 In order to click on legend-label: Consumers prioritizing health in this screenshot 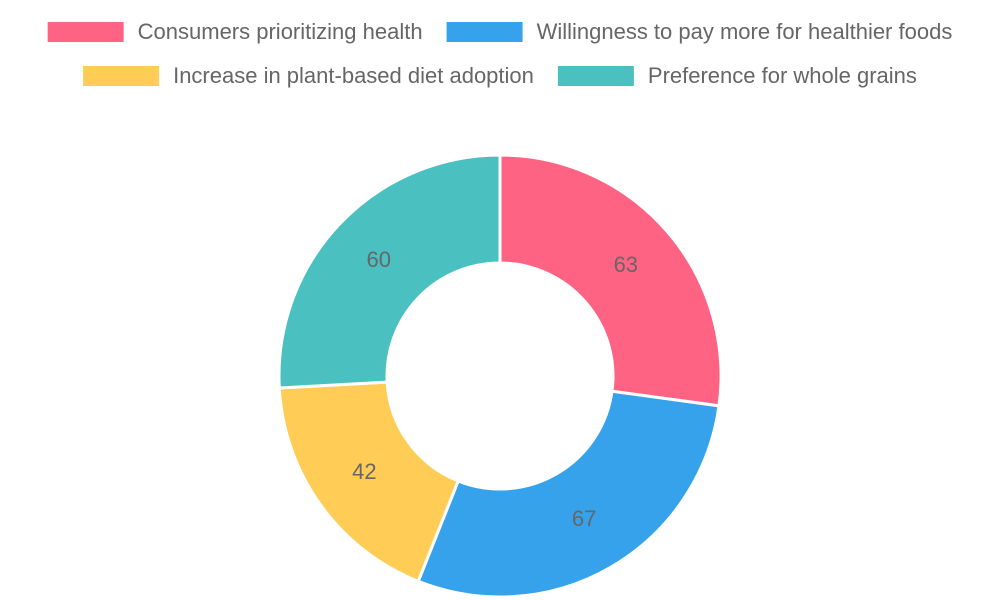, I will do `click(280, 31)`.